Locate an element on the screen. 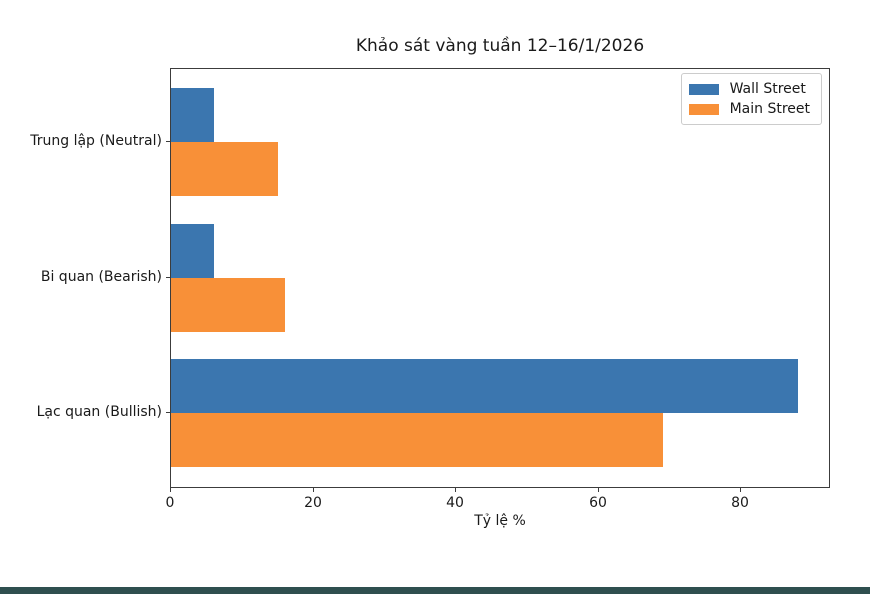 The height and width of the screenshot is (594, 870). bar-wall-street-bi-quan-bearish is located at coordinates (192, 250).